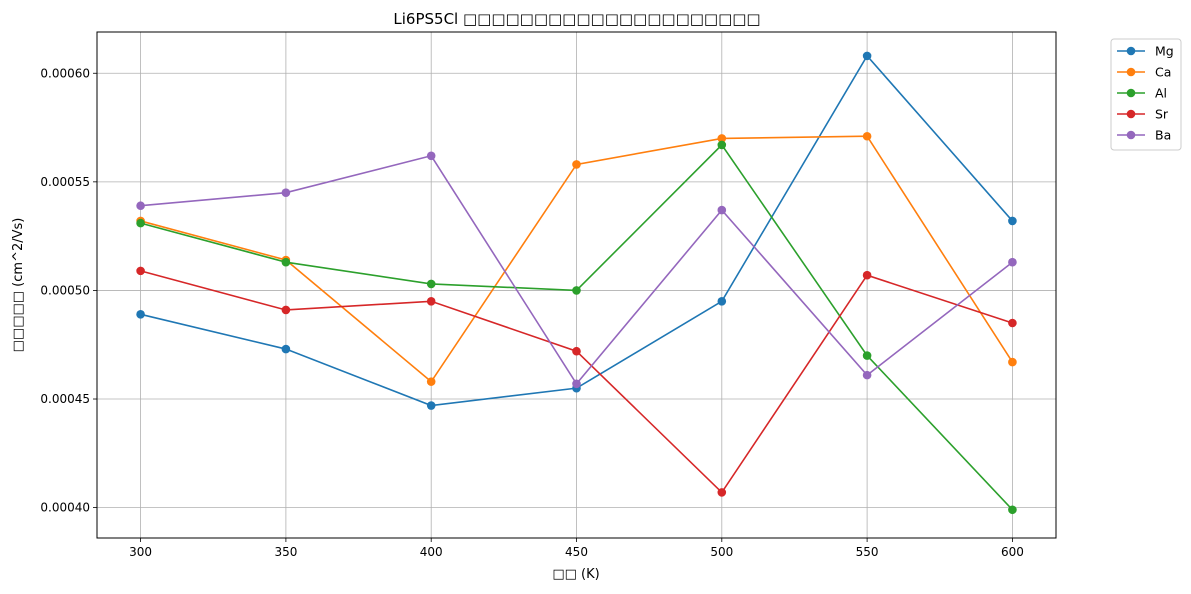  I want to click on x-tick-label: 500, so click(721, 552).